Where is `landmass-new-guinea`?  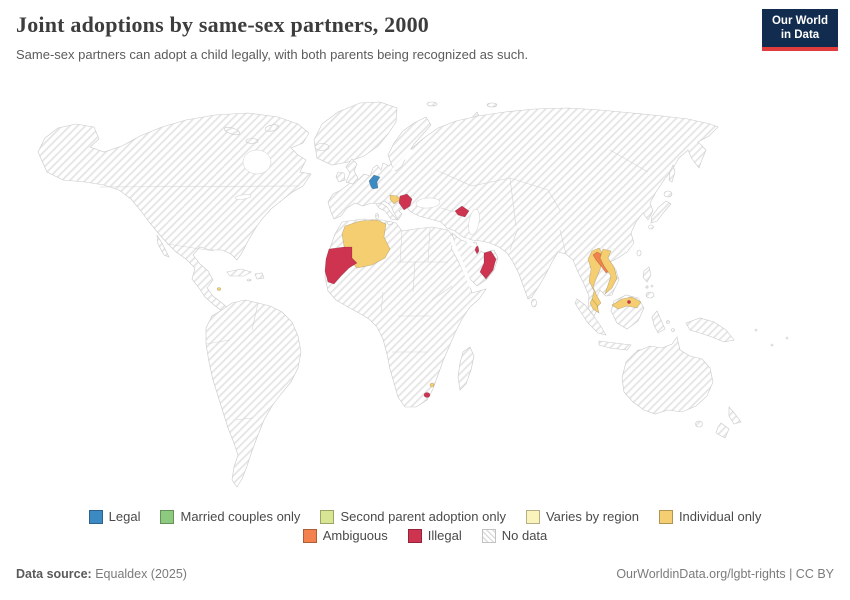
landmass-new-guinea is located at coordinates (710, 330).